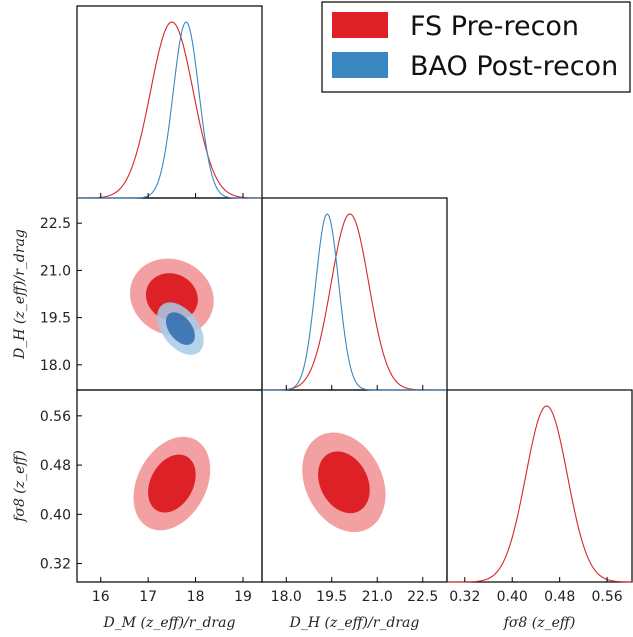 The width and height of the screenshot is (633, 637). What do you see at coordinates (539, 623) in the screenshot?
I see `x-axis-label-fs8: fσ8 (z_eff)` at bounding box center [539, 623].